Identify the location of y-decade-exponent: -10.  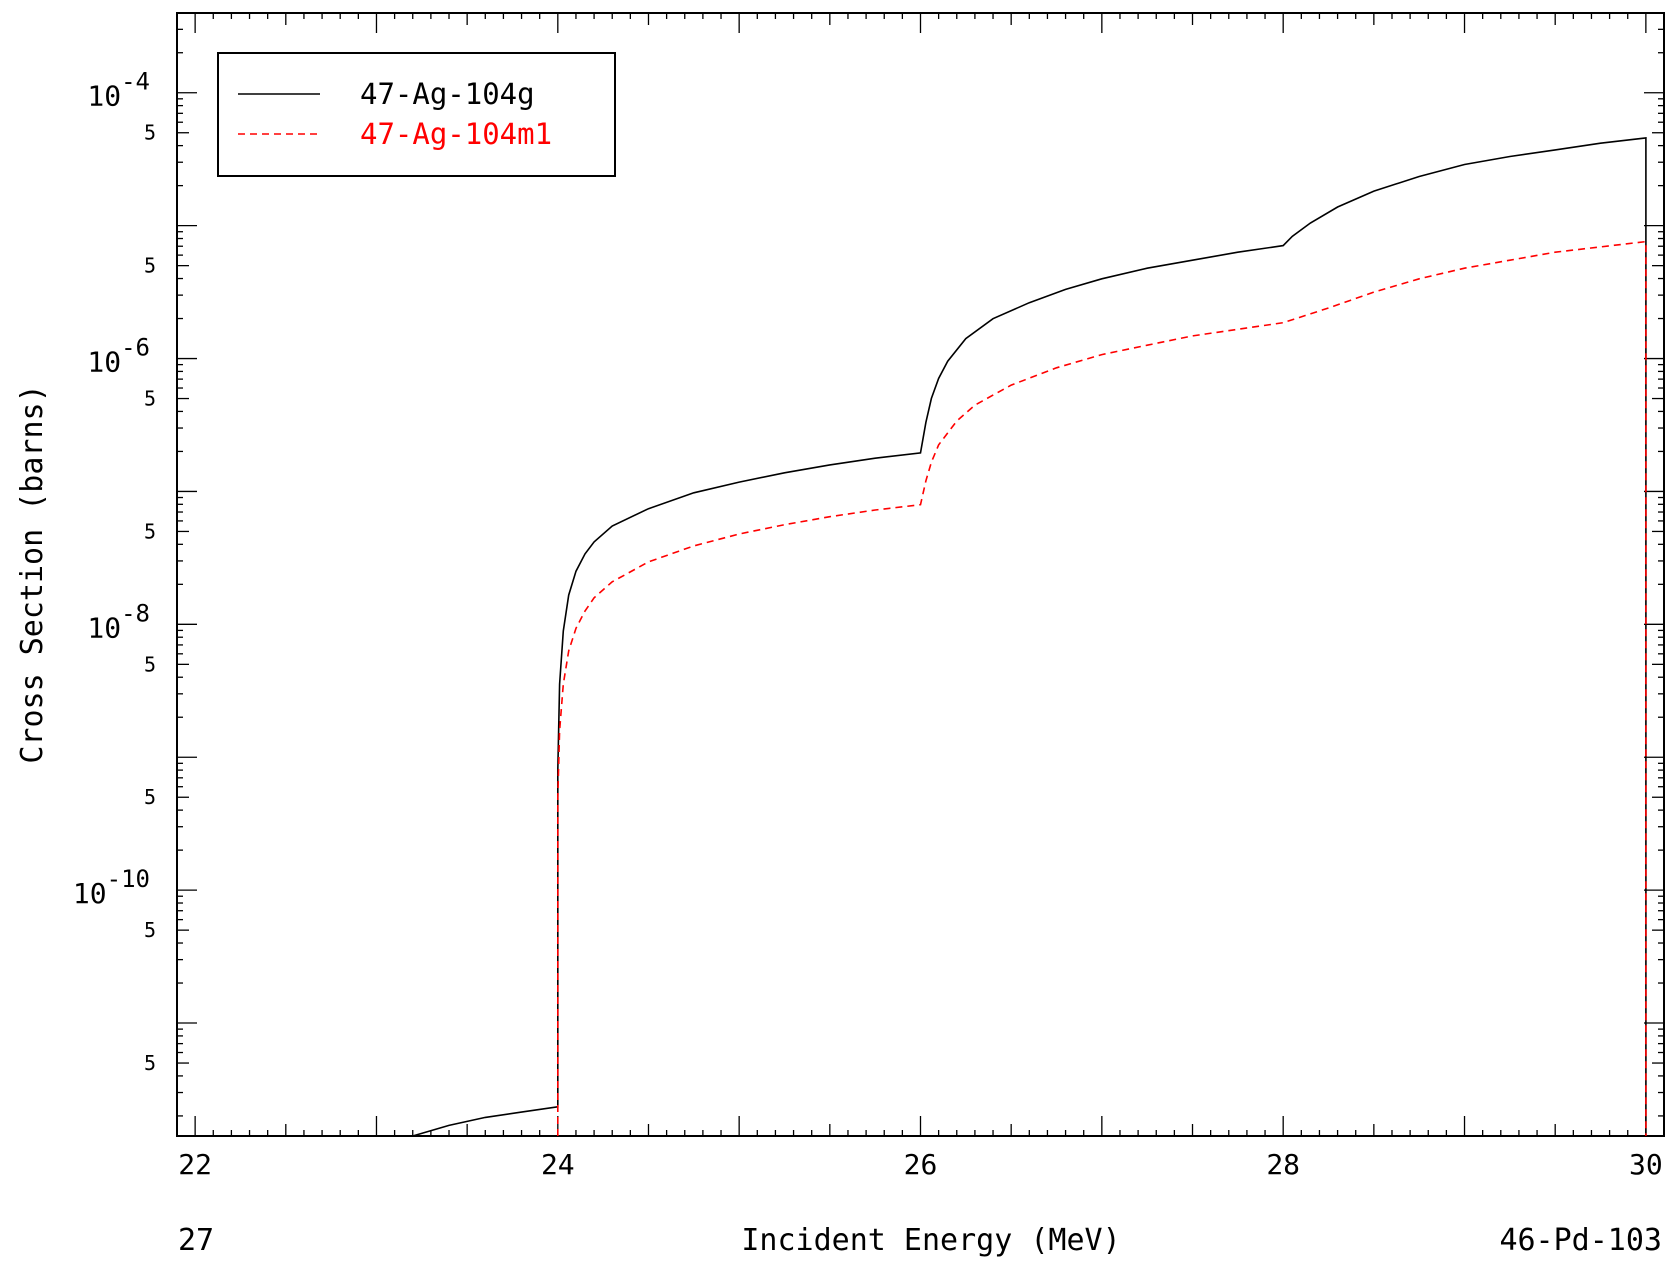
(128, 879).